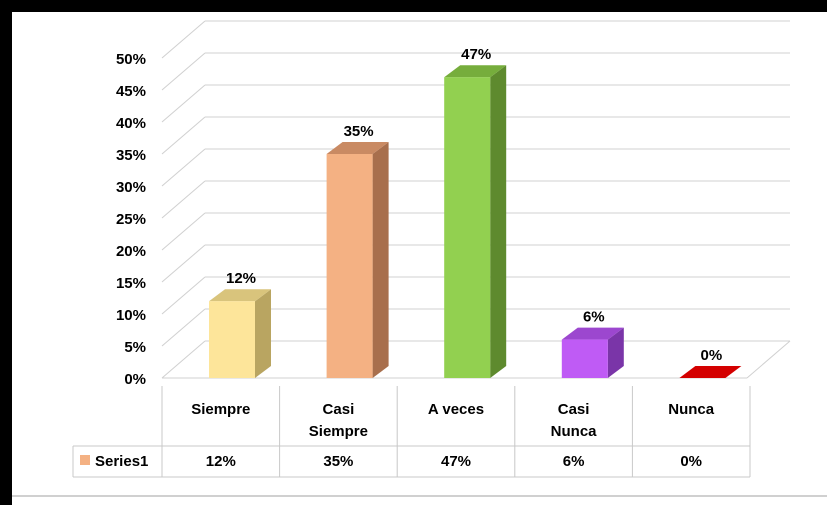  I want to click on frame-shadow, so click(419, 496).